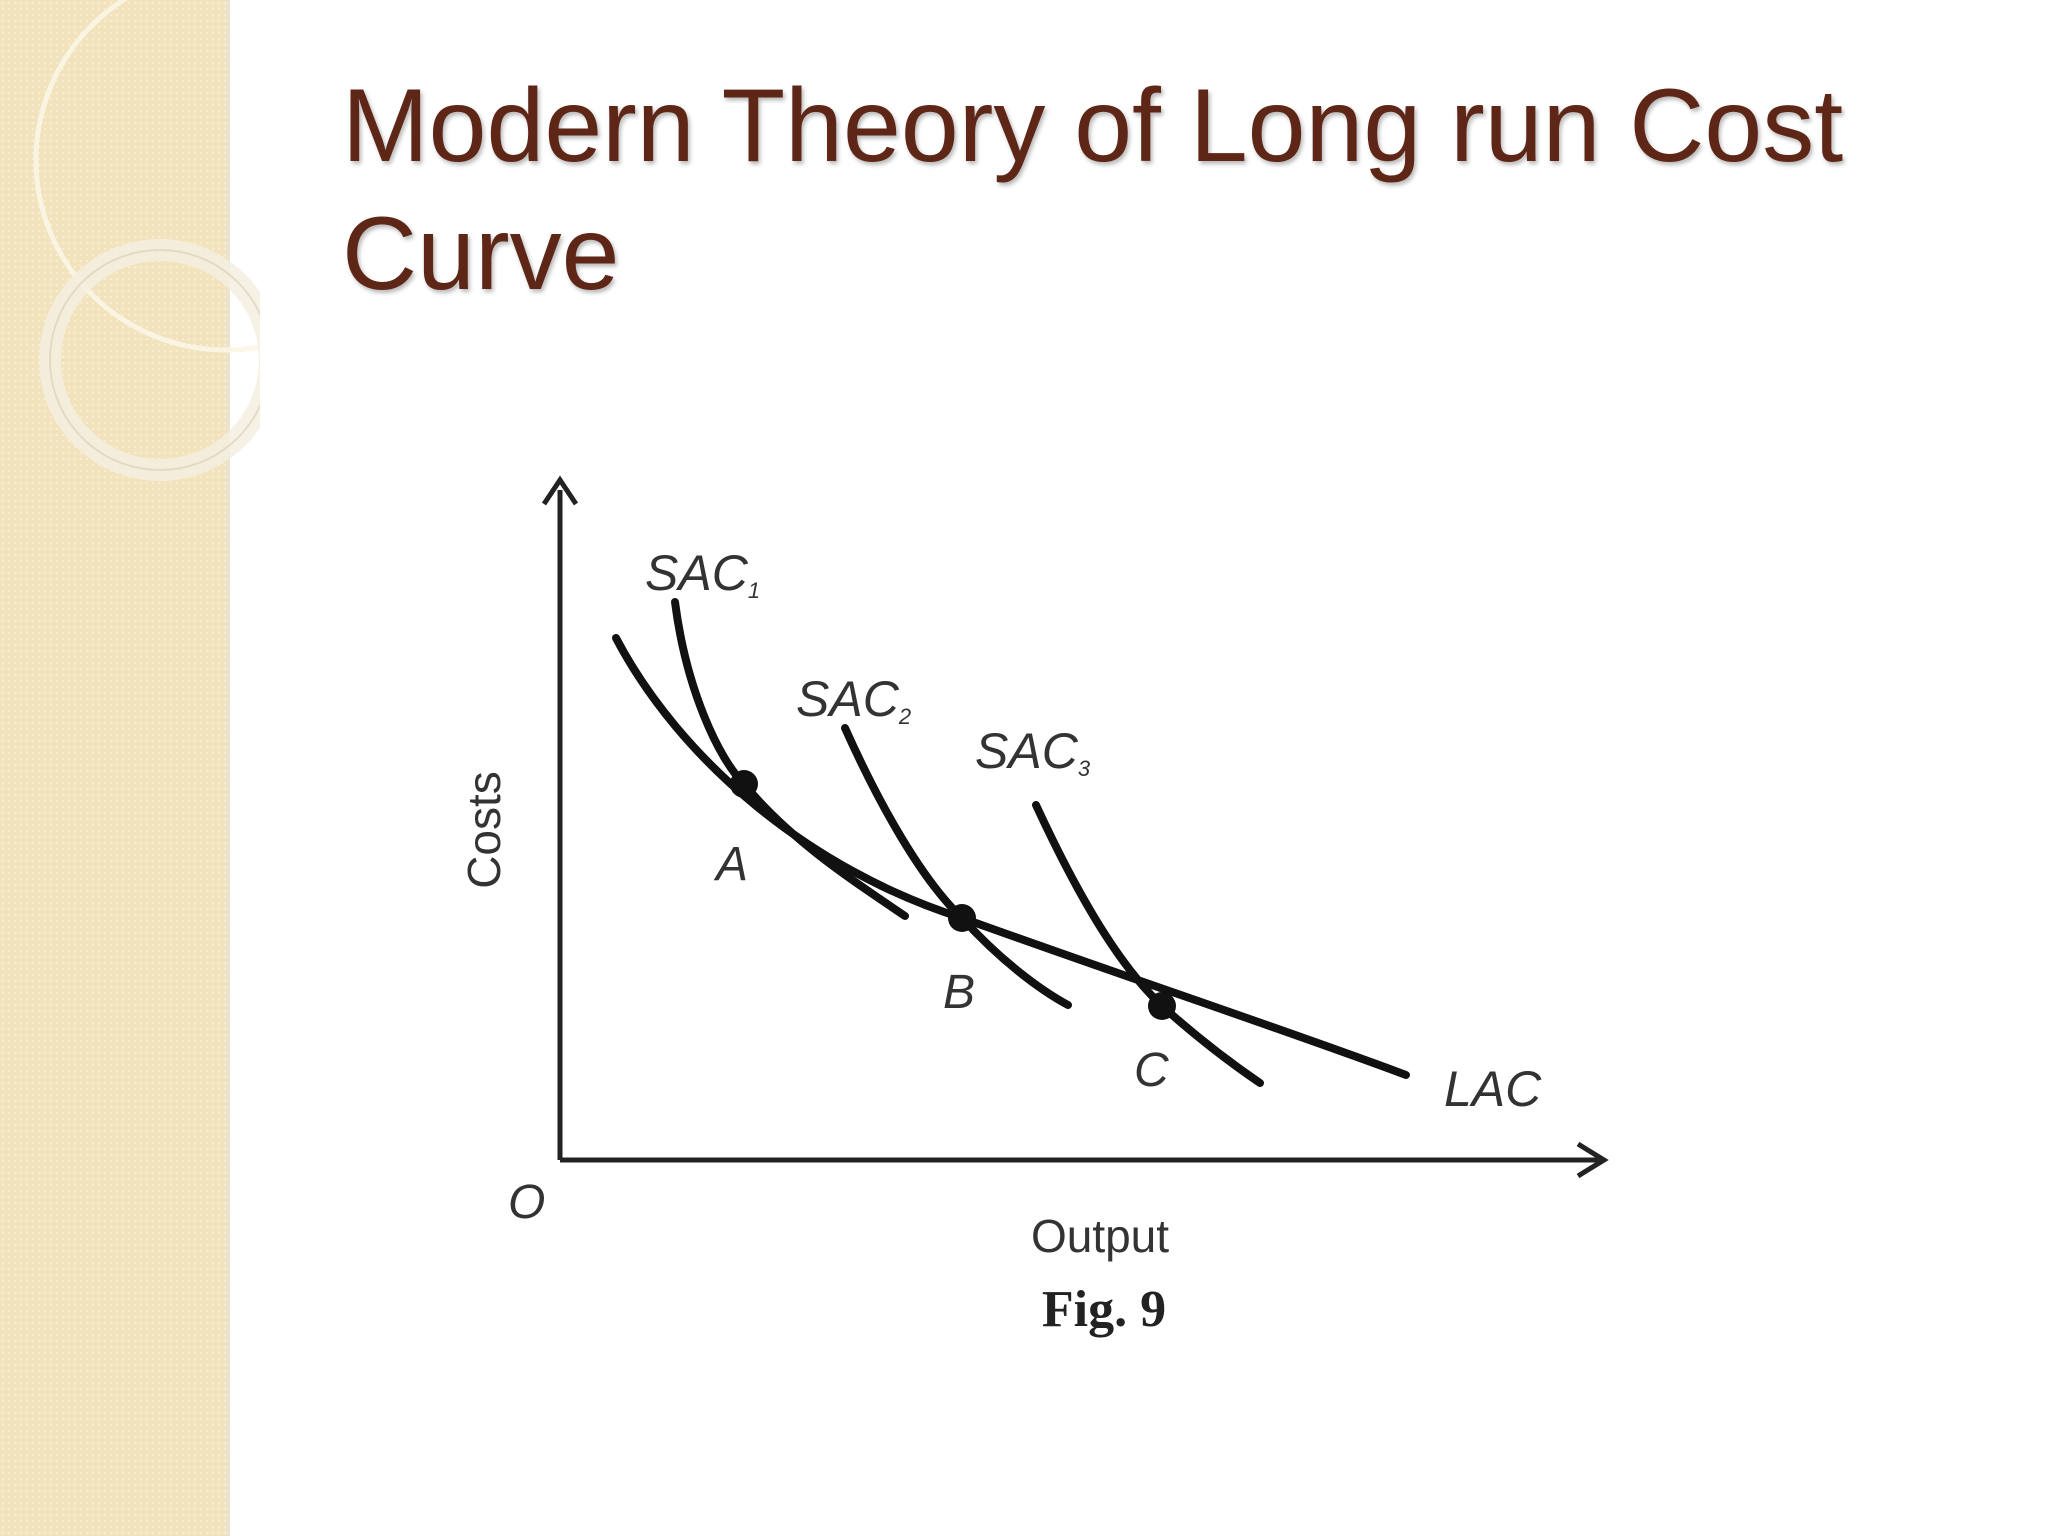 Image resolution: width=2048 pixels, height=1536 pixels. I want to click on point-label-a: A, so click(730, 864).